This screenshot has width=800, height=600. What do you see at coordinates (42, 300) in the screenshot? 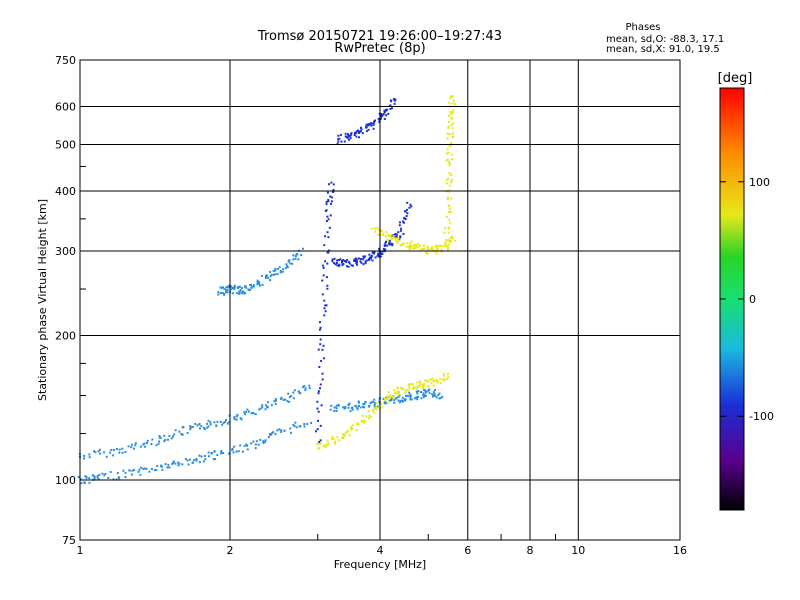
I see `y-axis-label: Stationary phase Virtual Height [km]` at bounding box center [42, 300].